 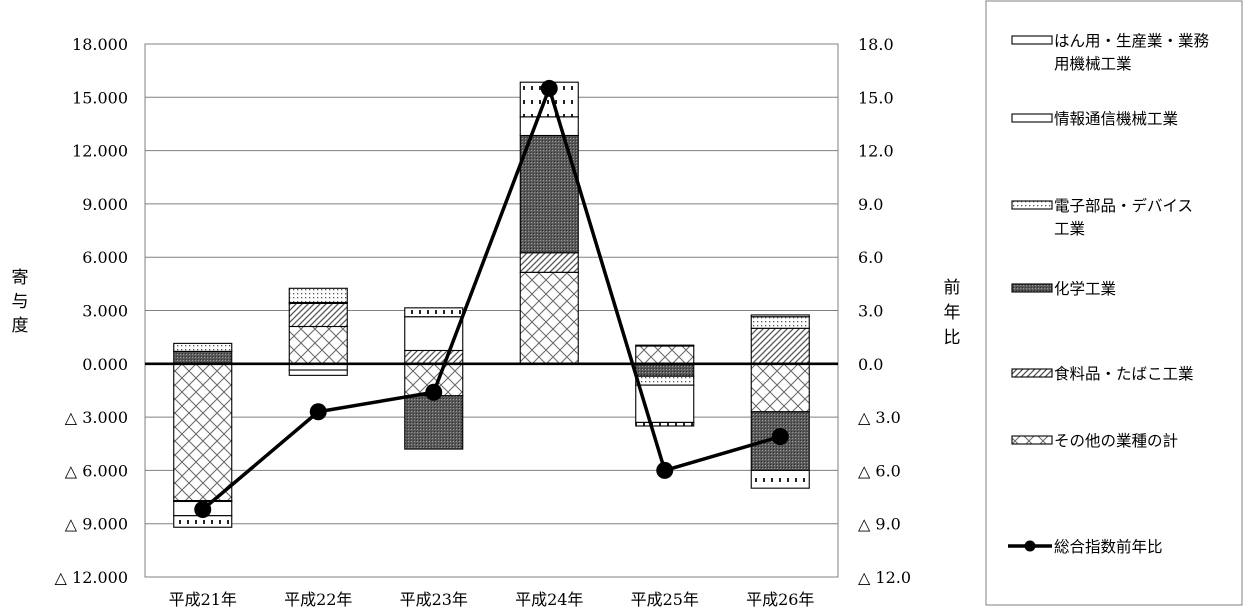 I want to click on right-axis-label-char: 前, so click(x=952, y=288).